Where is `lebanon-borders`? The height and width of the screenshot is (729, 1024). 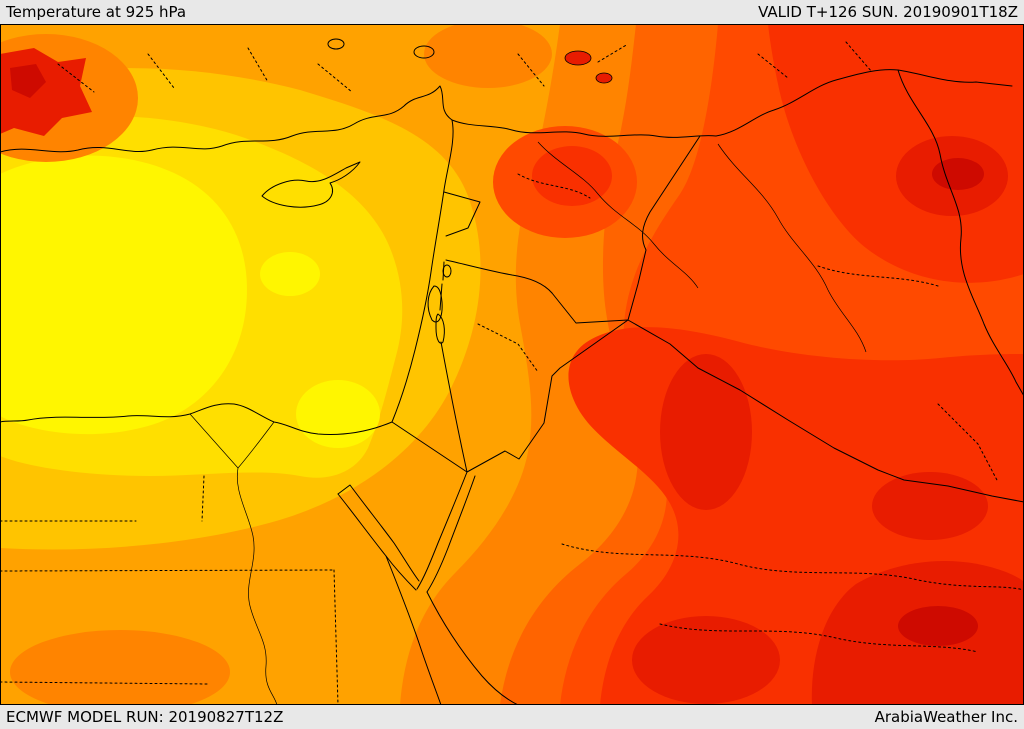 lebanon-borders is located at coordinates (462, 214).